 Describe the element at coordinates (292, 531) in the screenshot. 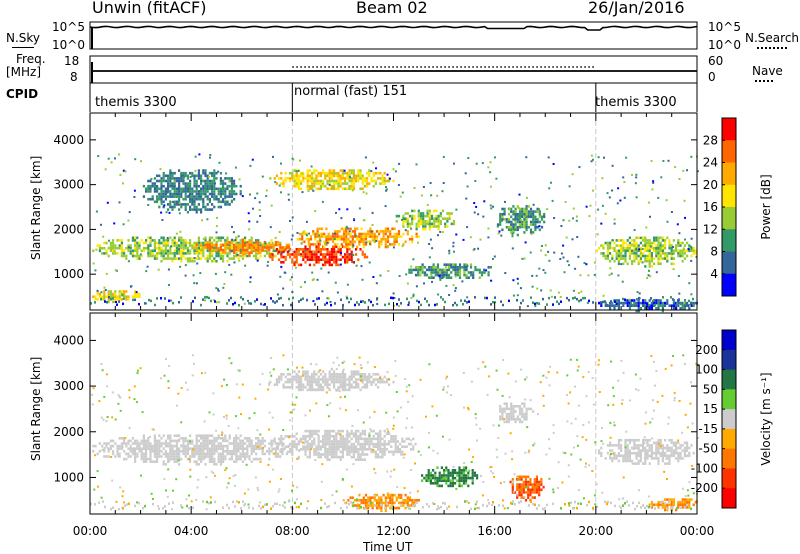

I see `x-tick-label-3: 08:00` at that location.